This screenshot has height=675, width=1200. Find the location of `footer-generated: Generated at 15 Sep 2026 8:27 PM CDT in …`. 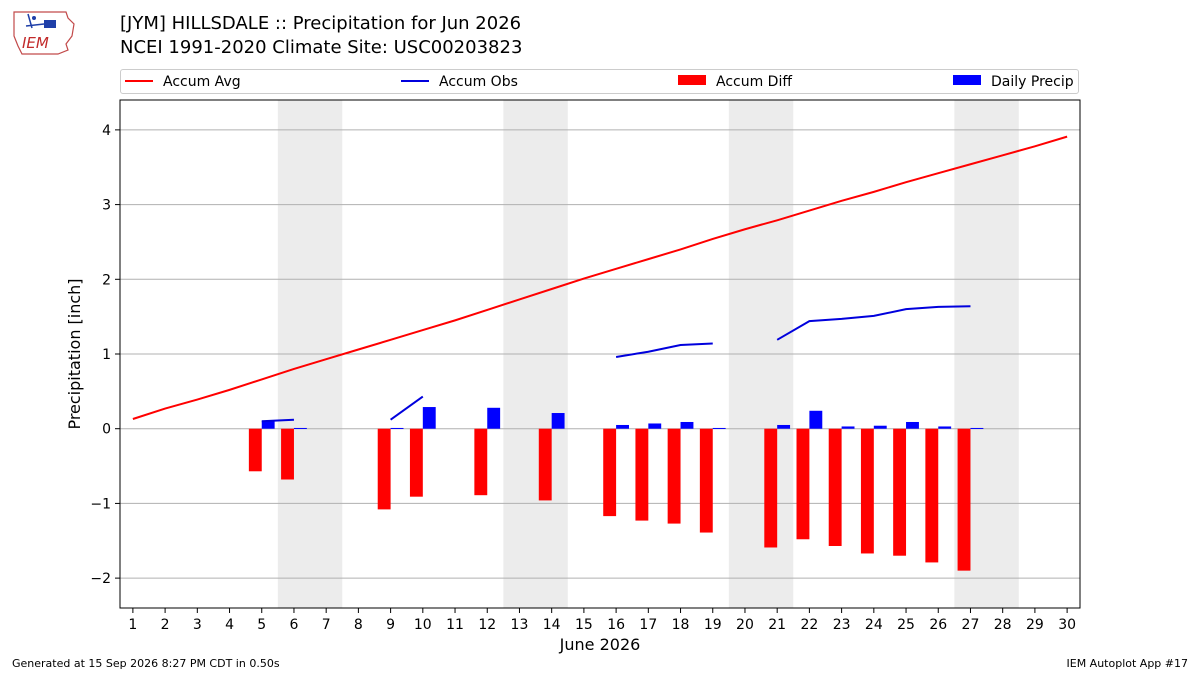

footer-generated: Generated at 15 Sep 2026 8:27 PM CDT in … is located at coordinates (146, 663).